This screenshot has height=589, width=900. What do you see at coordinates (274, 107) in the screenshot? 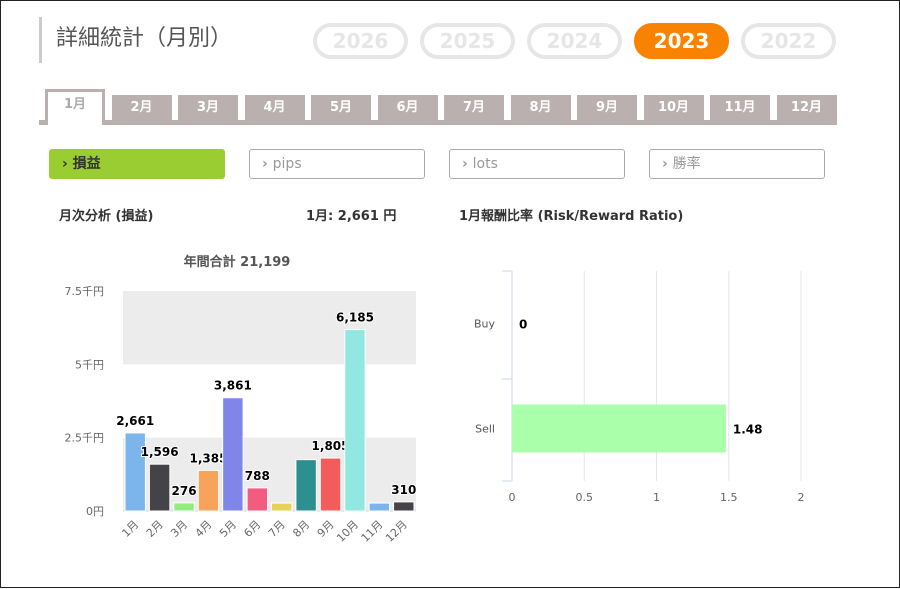
I see `tab-month-4: 4月` at bounding box center [274, 107].